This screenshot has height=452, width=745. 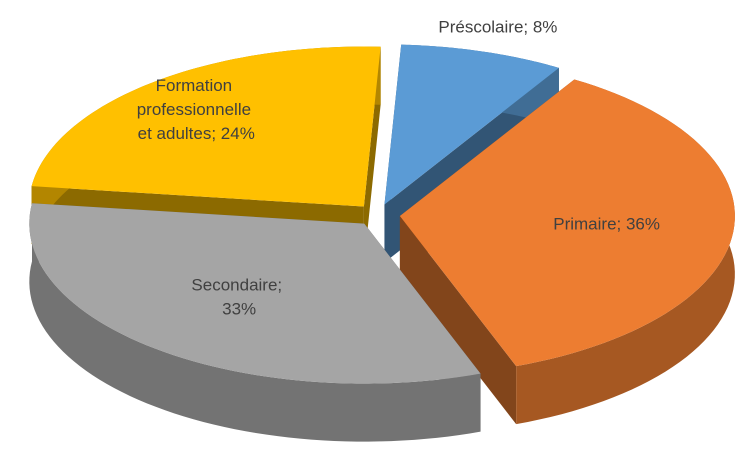 I want to click on data-label-line: Secondaire;, so click(x=238, y=285).